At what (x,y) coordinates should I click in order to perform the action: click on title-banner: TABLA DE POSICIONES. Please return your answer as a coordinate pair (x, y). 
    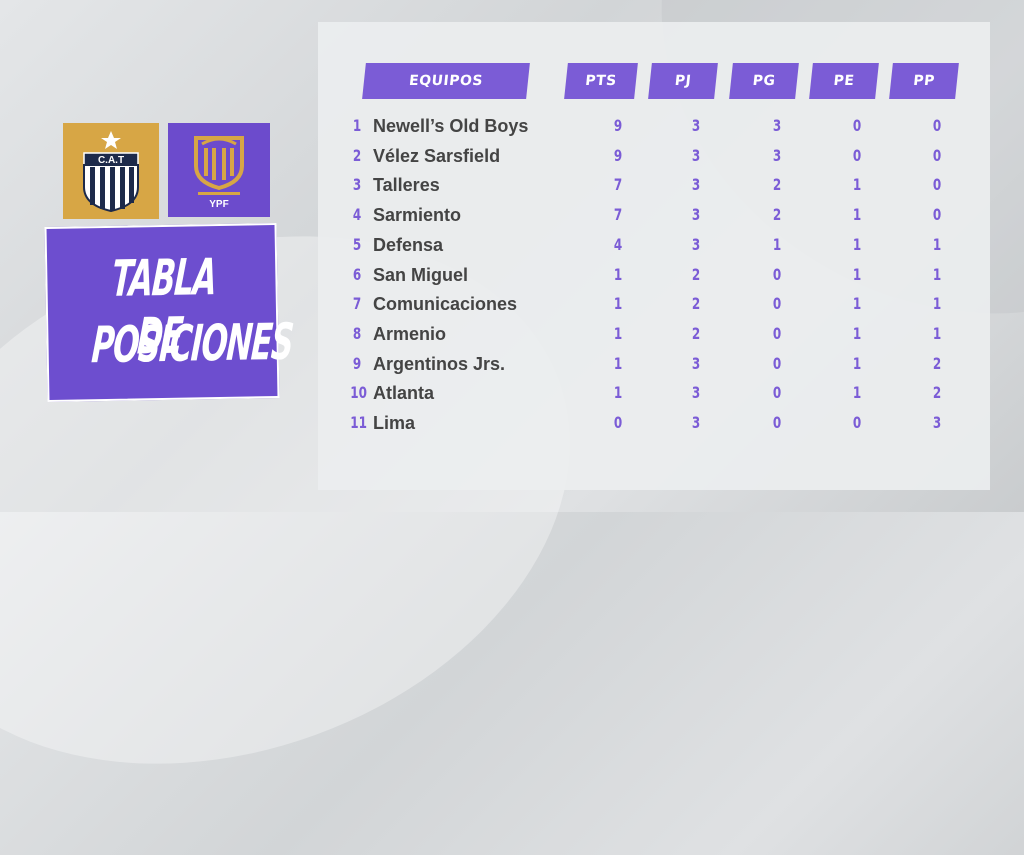
    Looking at the image, I should click on (169, 312).